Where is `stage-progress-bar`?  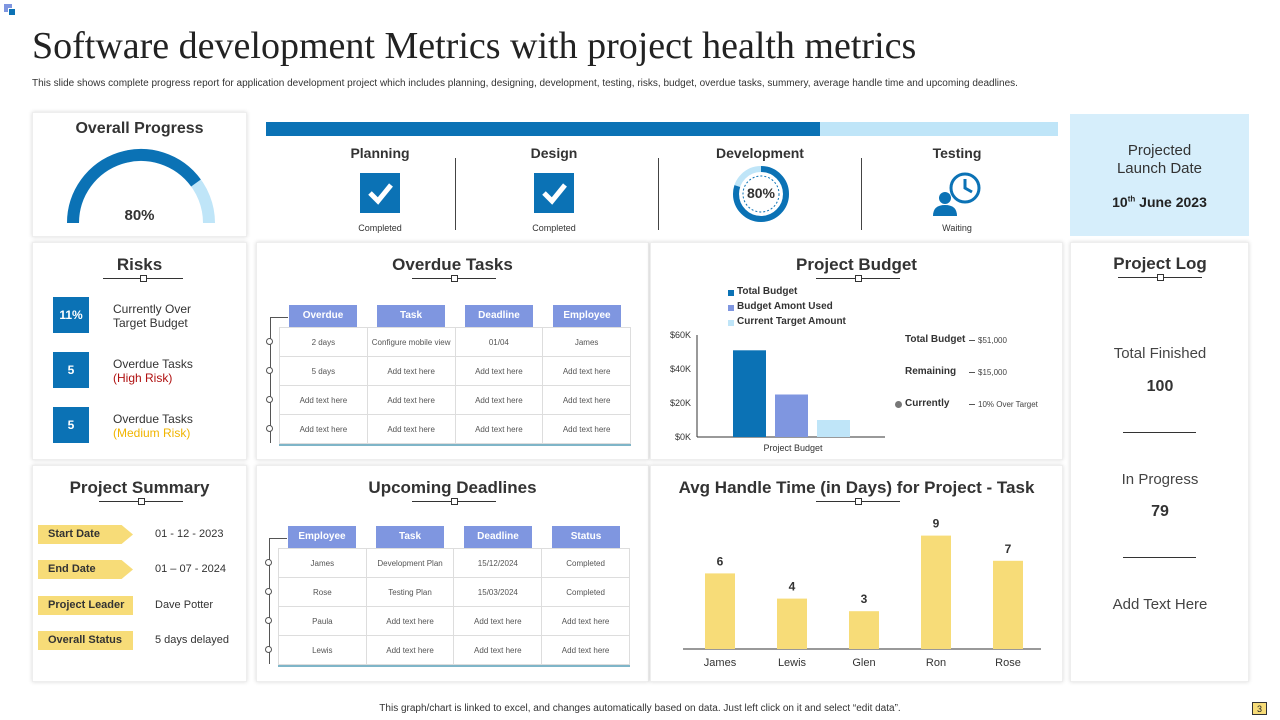
stage-progress-bar is located at coordinates (662, 129).